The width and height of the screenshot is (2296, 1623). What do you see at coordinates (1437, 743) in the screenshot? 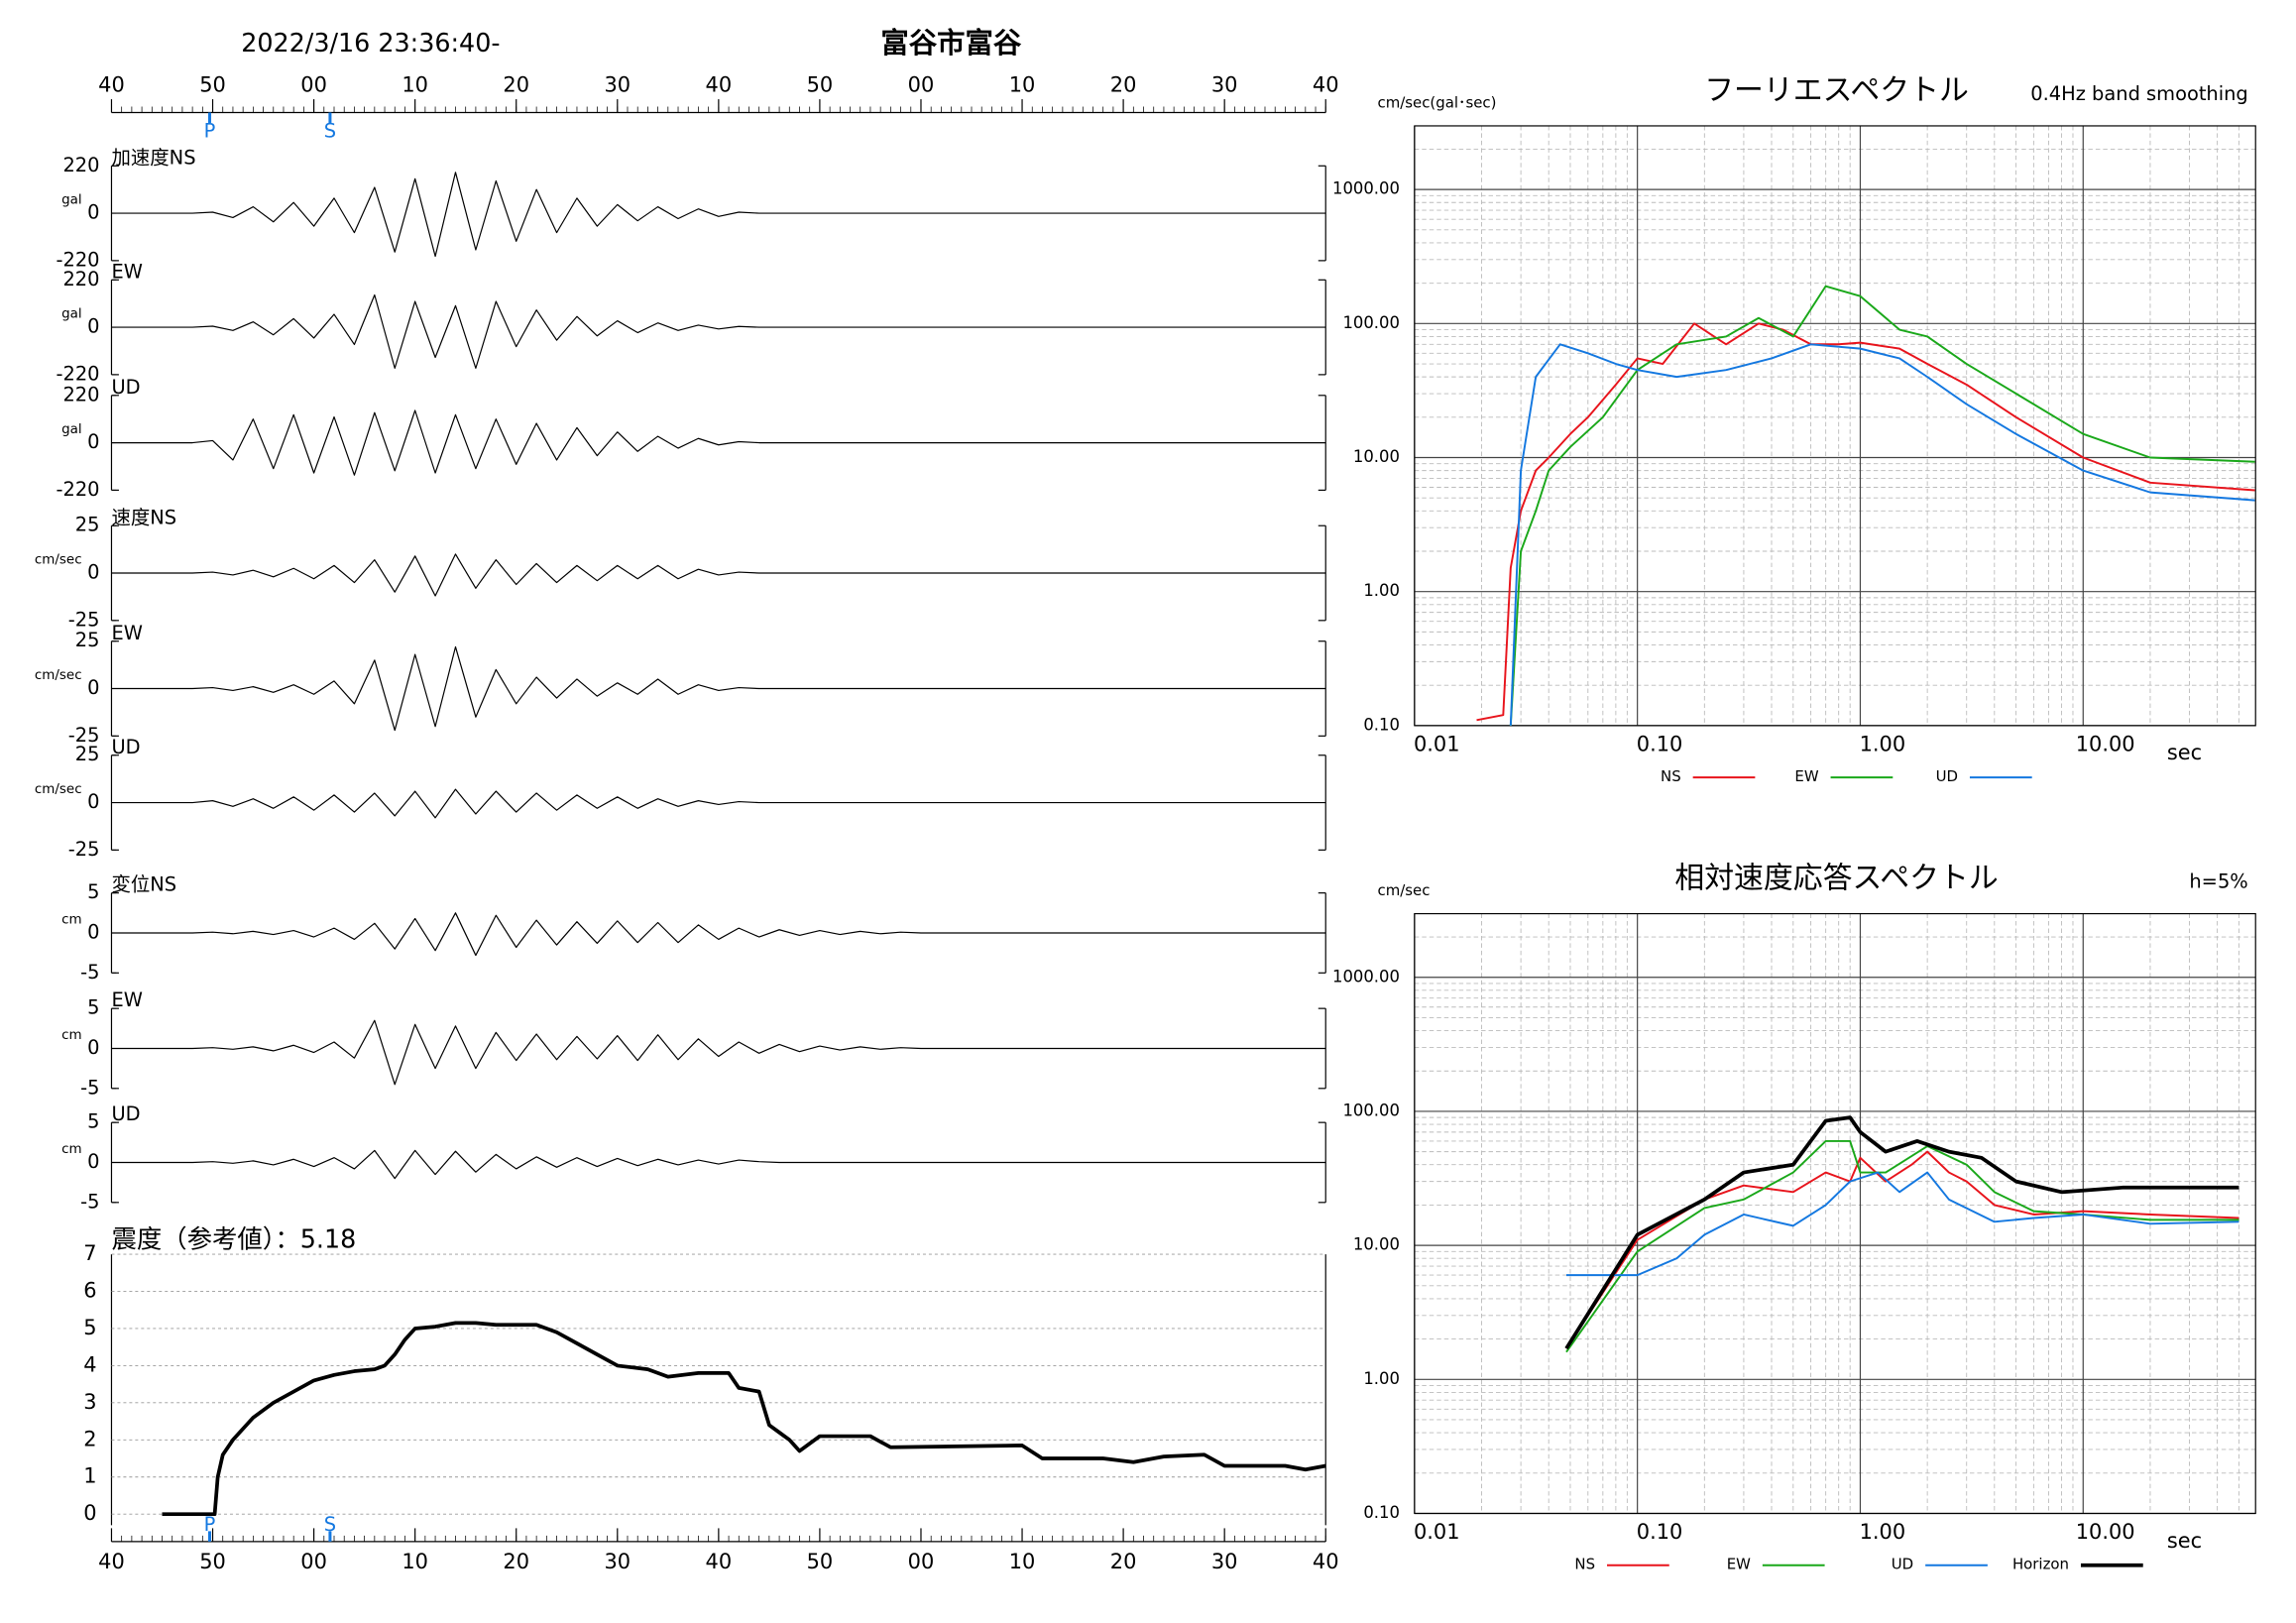
I see `x-tick-label: 0.01` at bounding box center [1437, 743].